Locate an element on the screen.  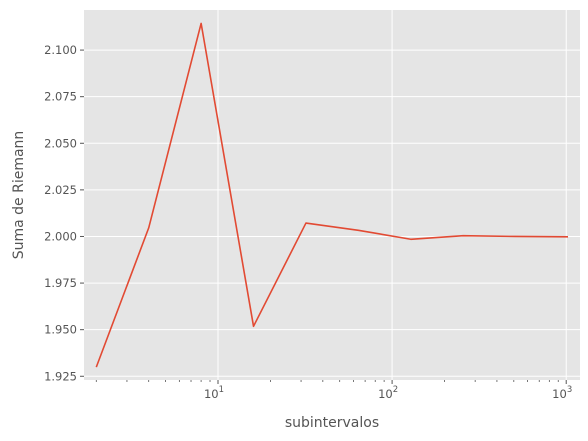
x-tick-label: 10³ is located at coordinates (562, 393).